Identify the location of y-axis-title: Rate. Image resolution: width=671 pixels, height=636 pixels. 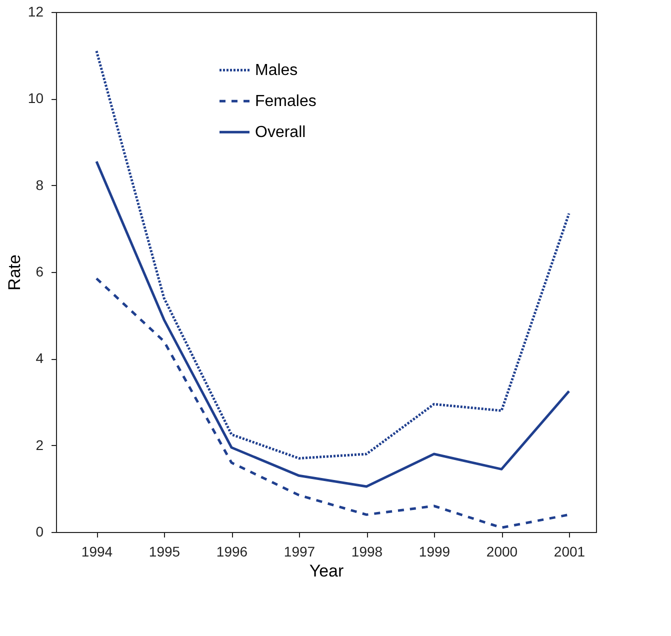
(14, 272).